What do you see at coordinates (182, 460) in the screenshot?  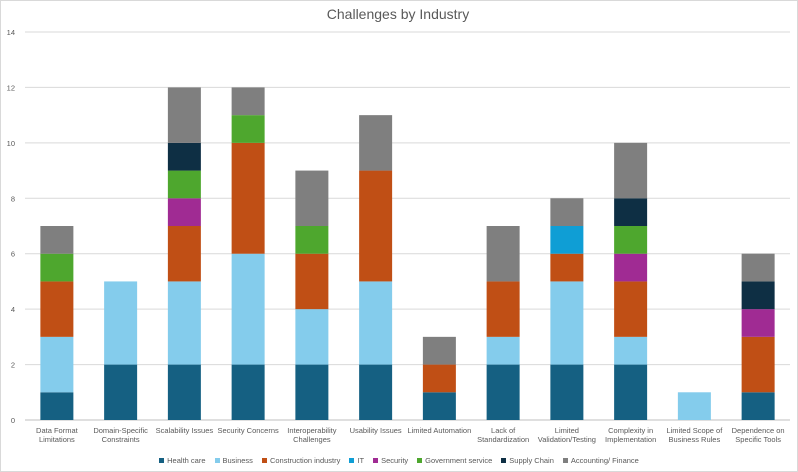 I see `legend-item: Health care` at bounding box center [182, 460].